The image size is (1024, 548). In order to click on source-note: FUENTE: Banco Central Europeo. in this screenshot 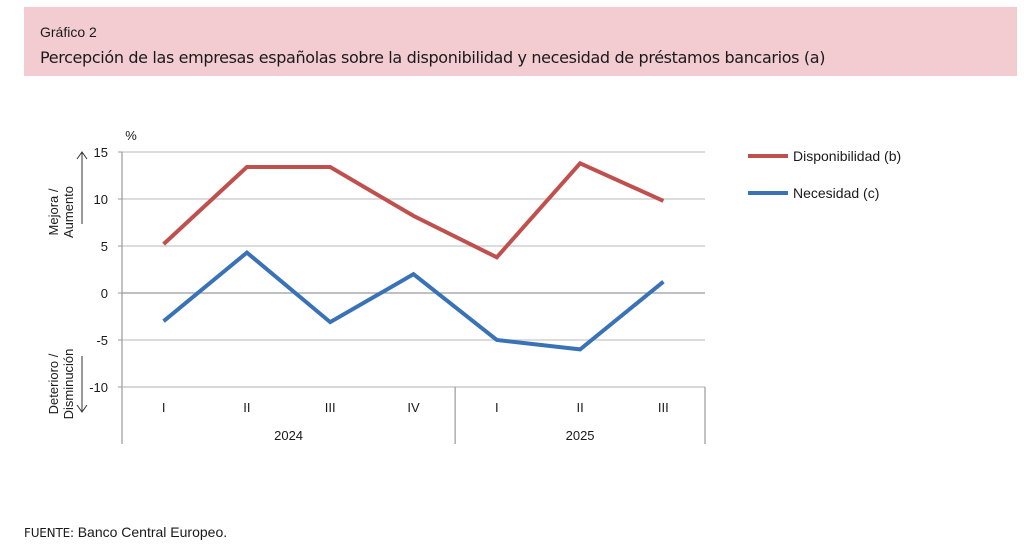, I will do `click(125, 532)`.